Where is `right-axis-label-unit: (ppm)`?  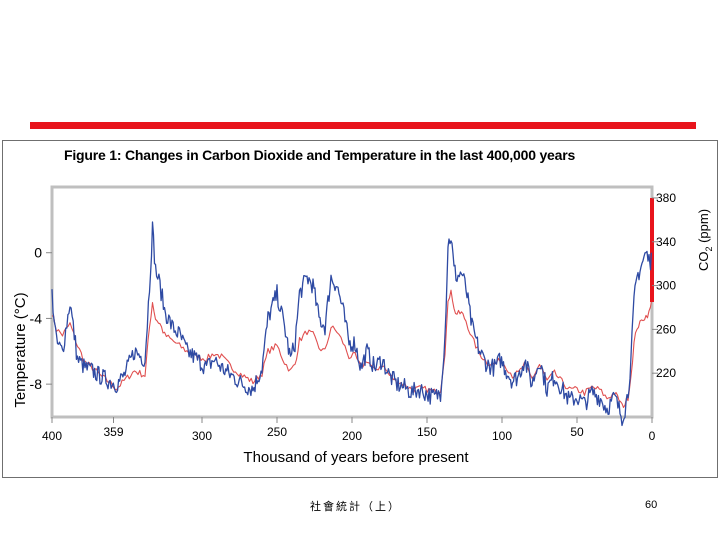
right-axis-label-unit: (ppm) is located at coordinates (703, 228).